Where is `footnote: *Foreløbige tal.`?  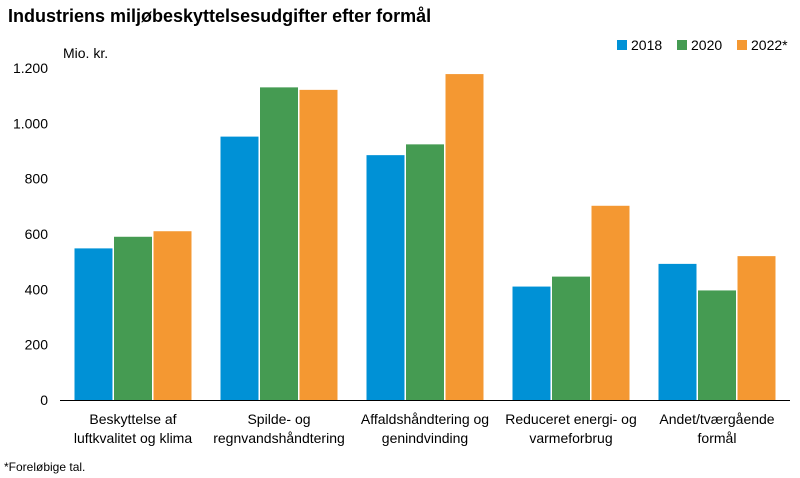 footnote: *Foreløbige tal. is located at coordinates (45, 467).